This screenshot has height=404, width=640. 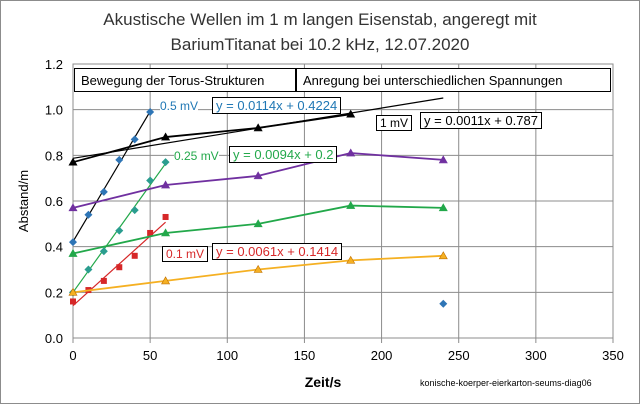 I want to click on chart-subtitle: BariumTitanat bei 10.2 kHz, 12.07.2020, so click(x=320, y=44).